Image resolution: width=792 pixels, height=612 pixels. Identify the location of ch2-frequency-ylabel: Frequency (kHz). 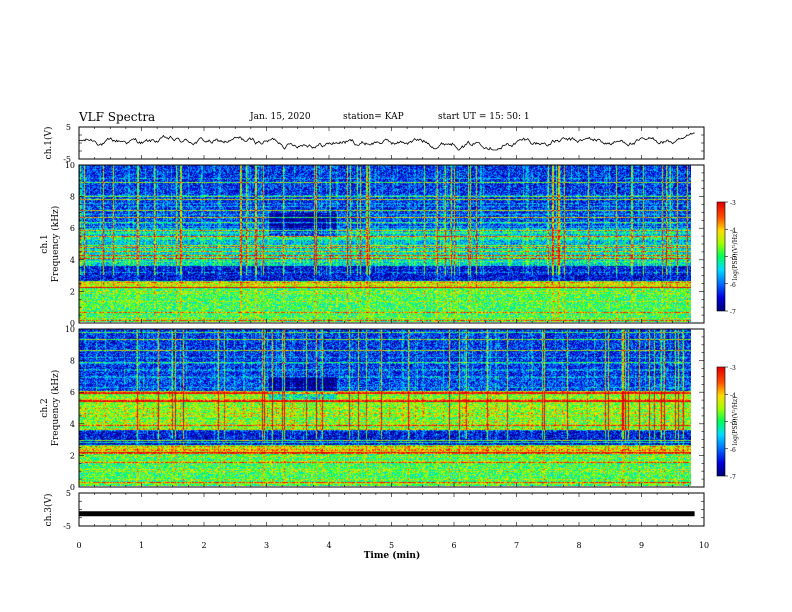
(55, 408).